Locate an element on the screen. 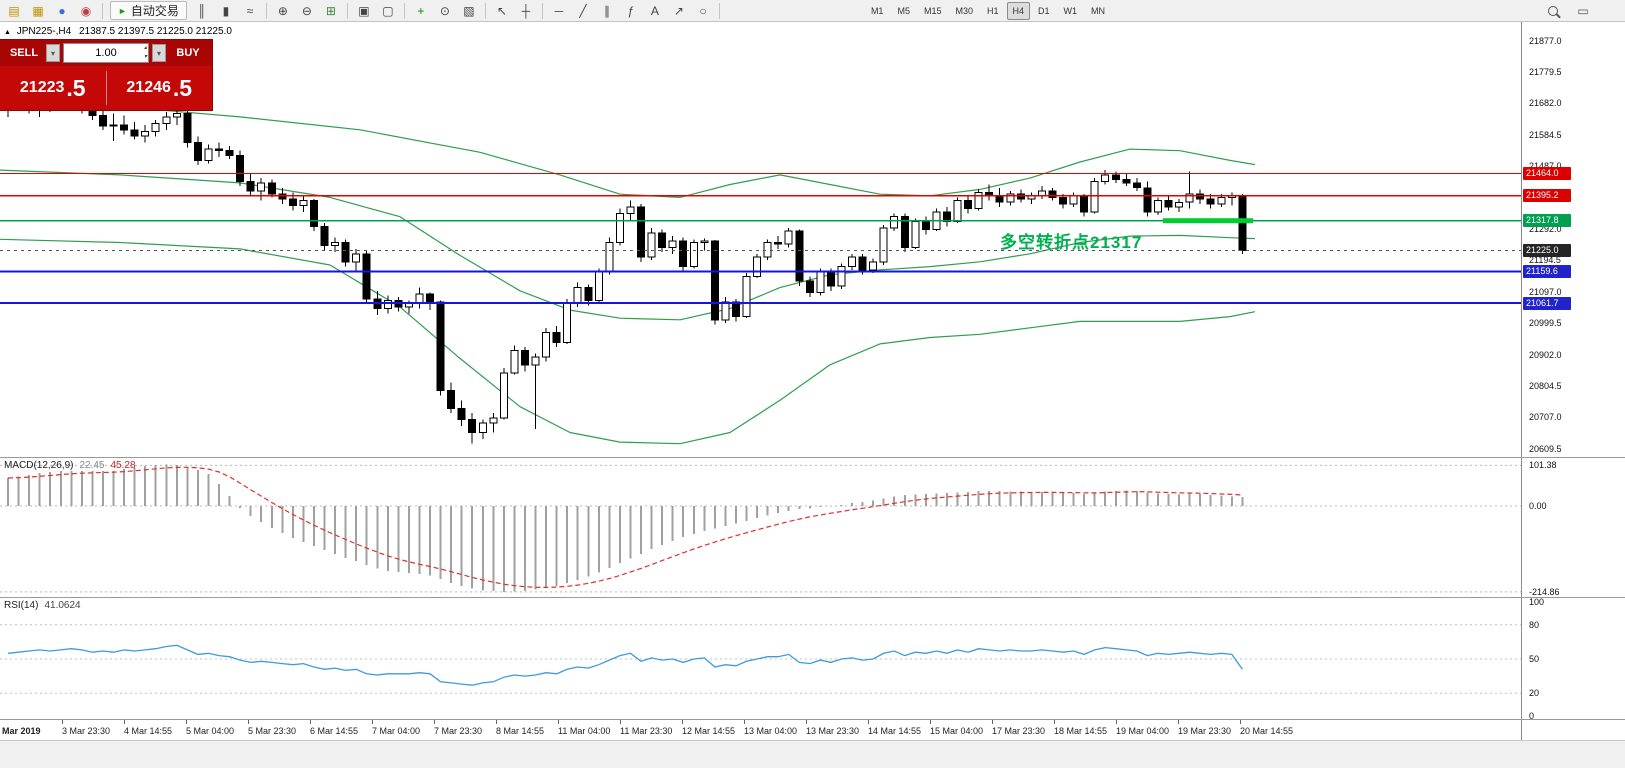 The image size is (1625, 768). rsi-chart-canvas is located at coordinates (760, 659).